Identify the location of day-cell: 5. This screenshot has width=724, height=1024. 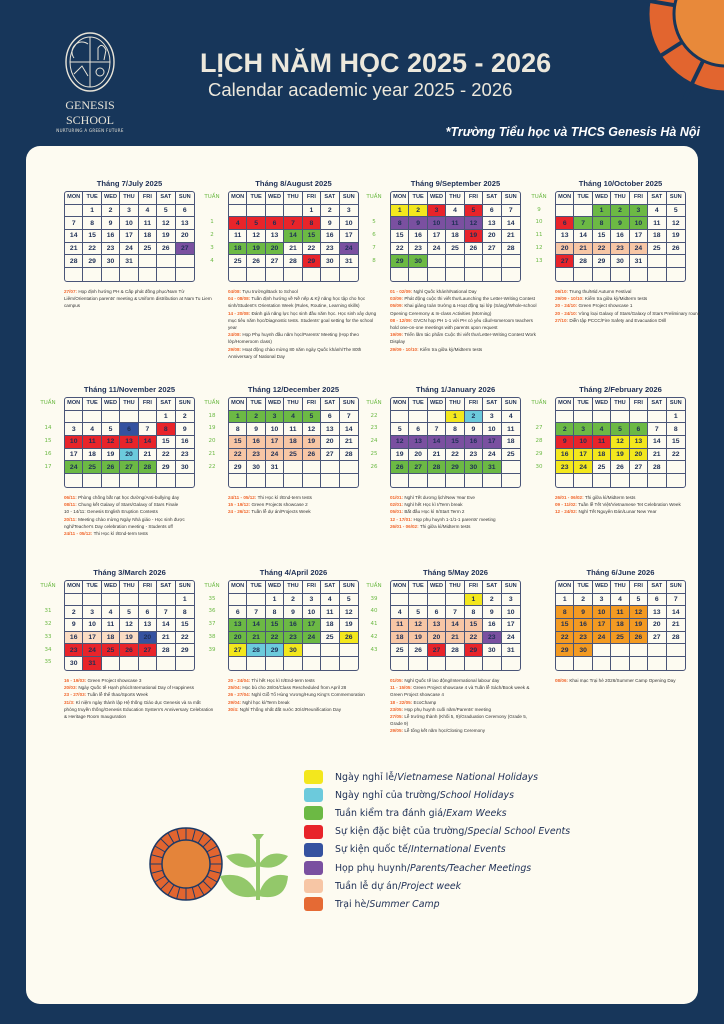
(111, 430).